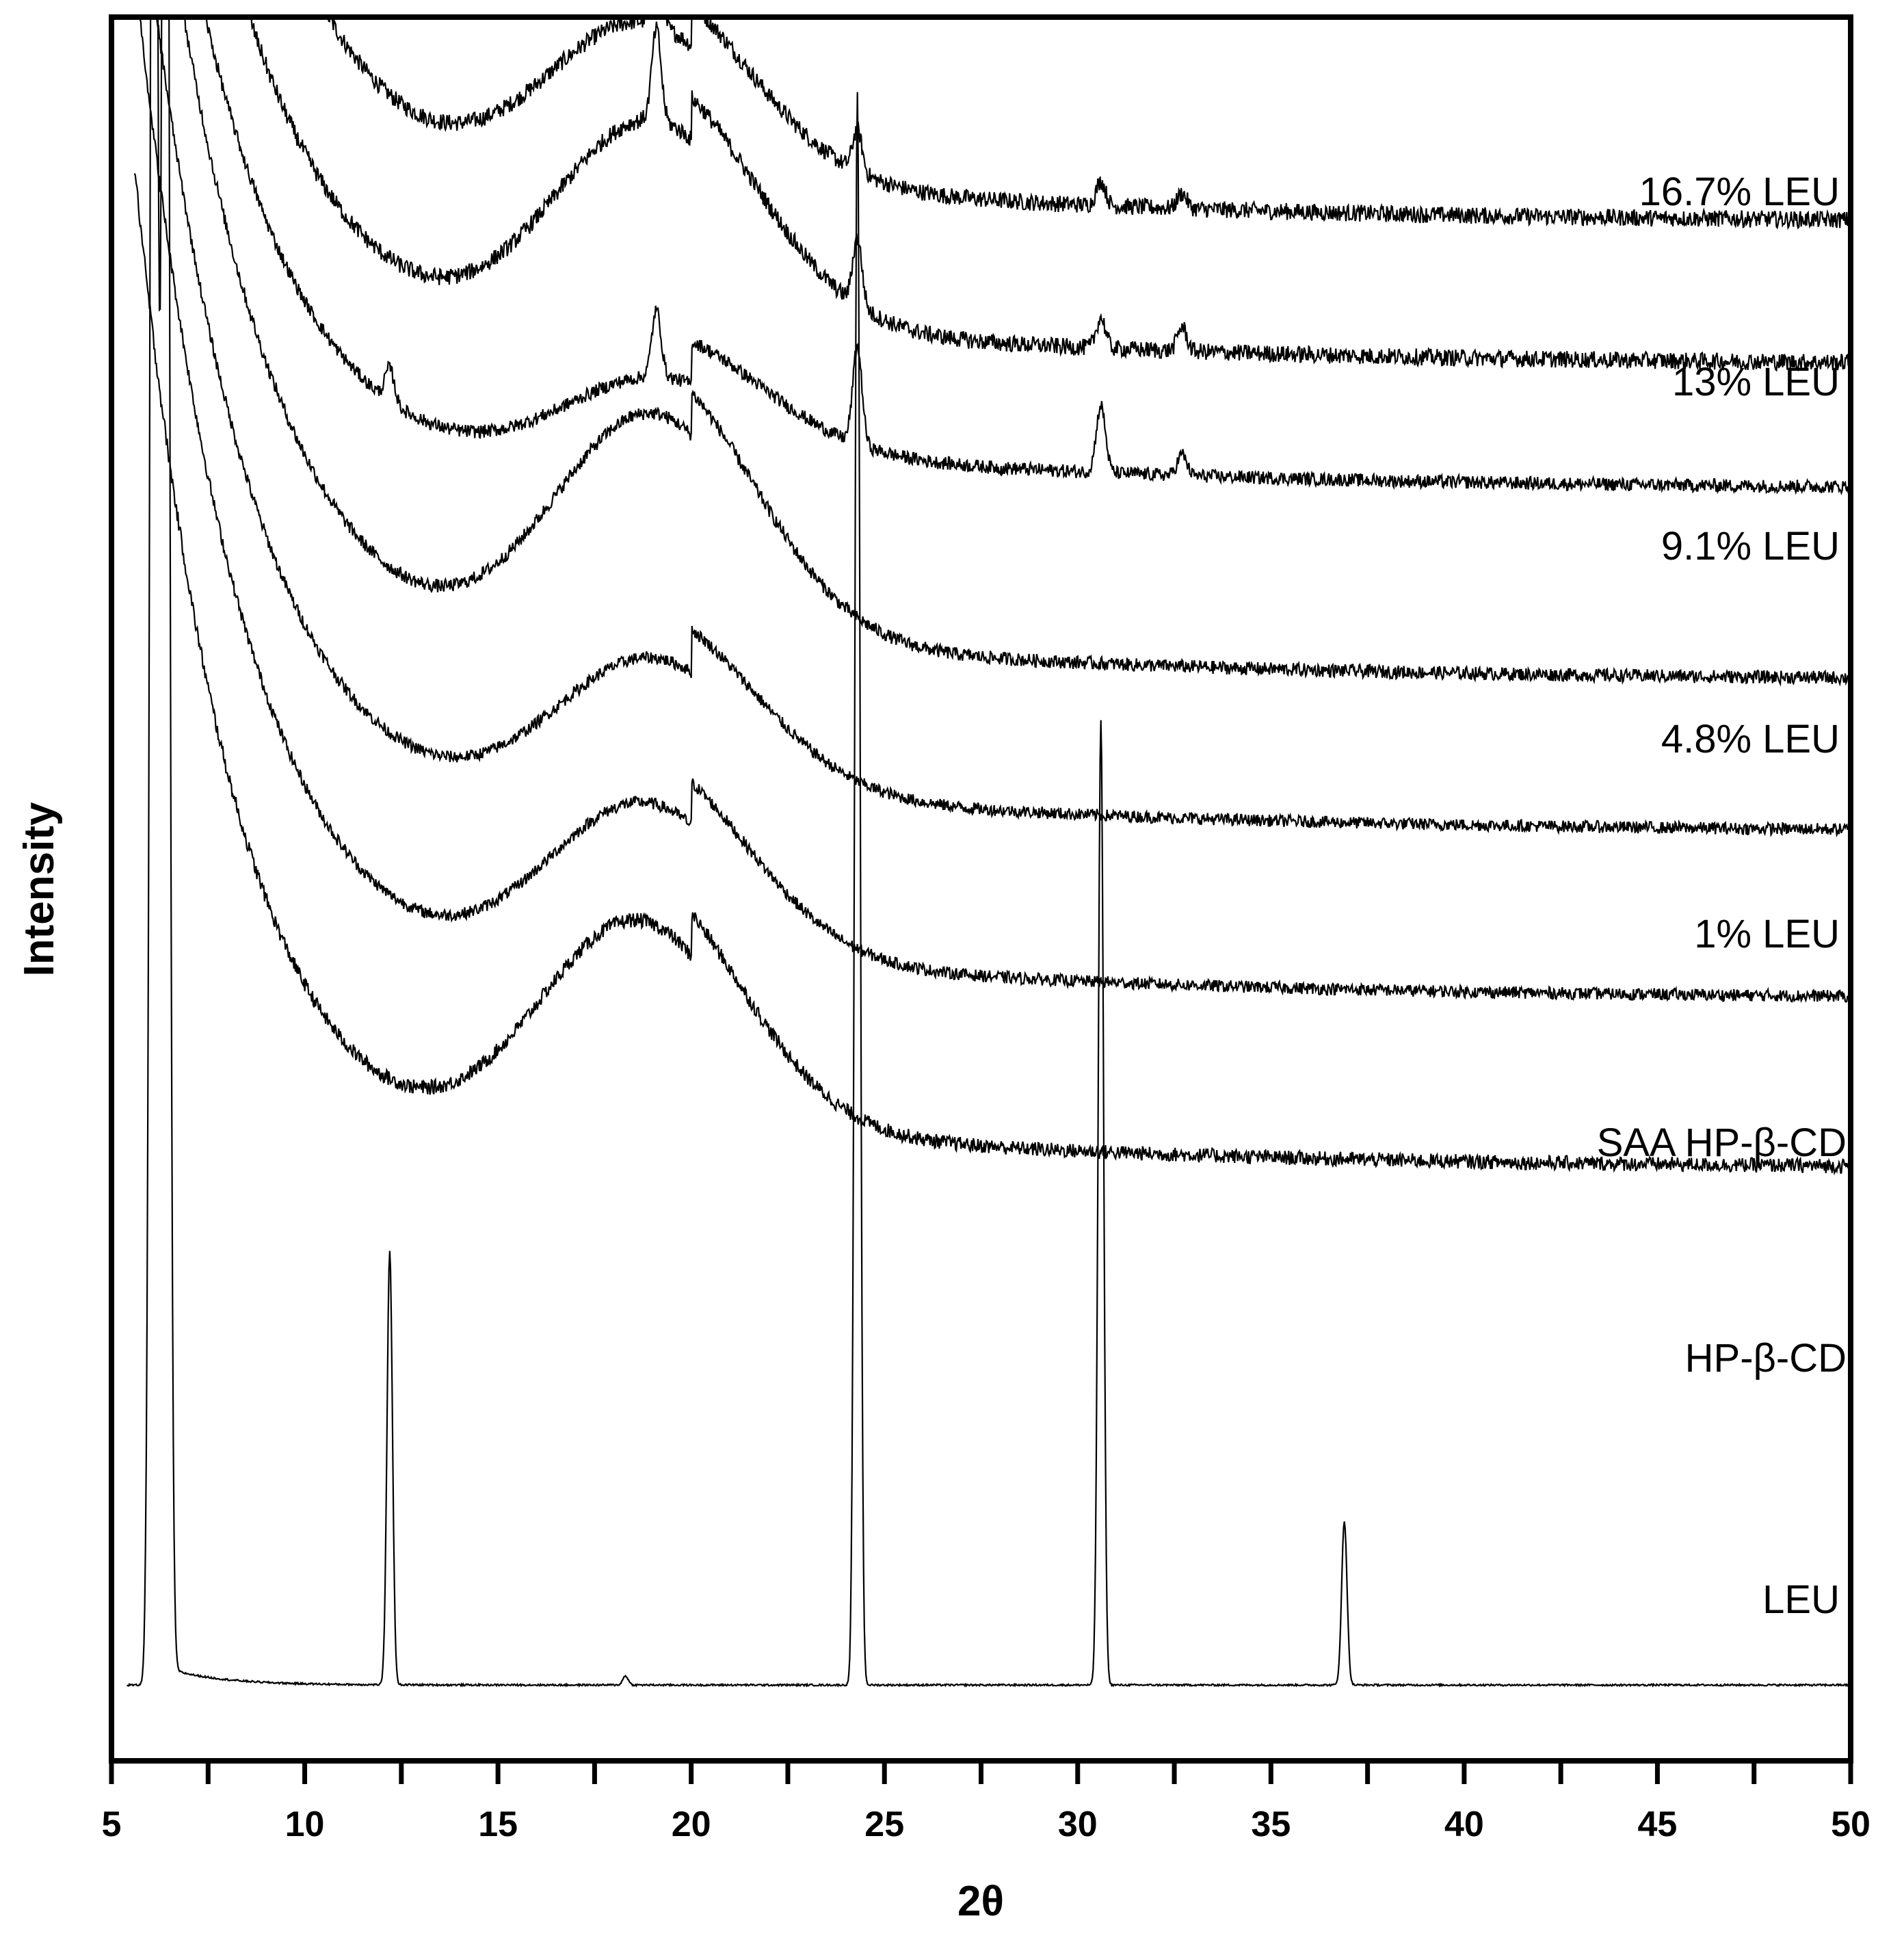 The image size is (1904, 1938). Describe the element at coordinates (1850, 1824) in the screenshot. I see `x-tick-label: 50` at that location.